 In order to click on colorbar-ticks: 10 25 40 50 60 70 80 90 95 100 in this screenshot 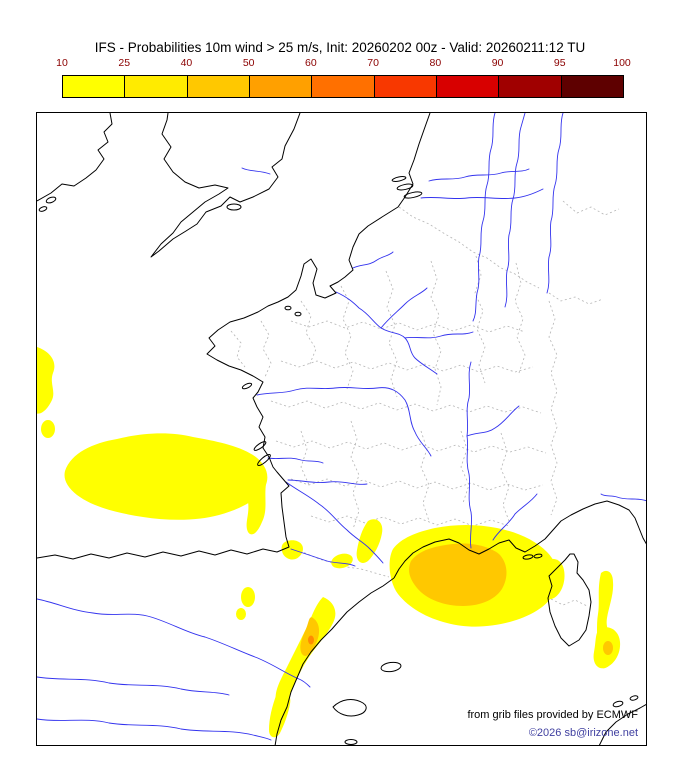, I will do `click(343, 63)`.